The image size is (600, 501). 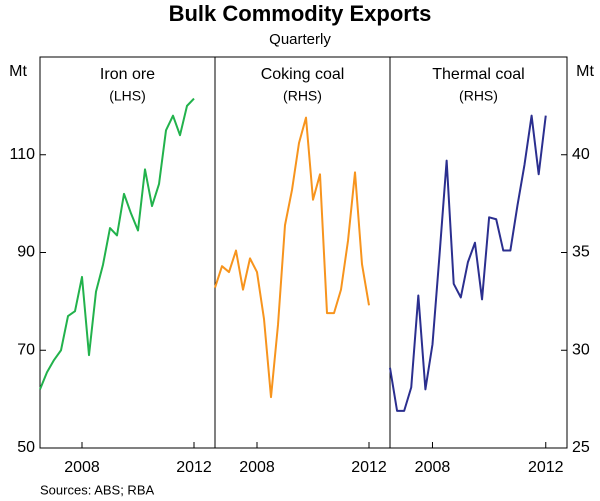 I want to click on y-tick-label: 70, so click(x=26, y=349).